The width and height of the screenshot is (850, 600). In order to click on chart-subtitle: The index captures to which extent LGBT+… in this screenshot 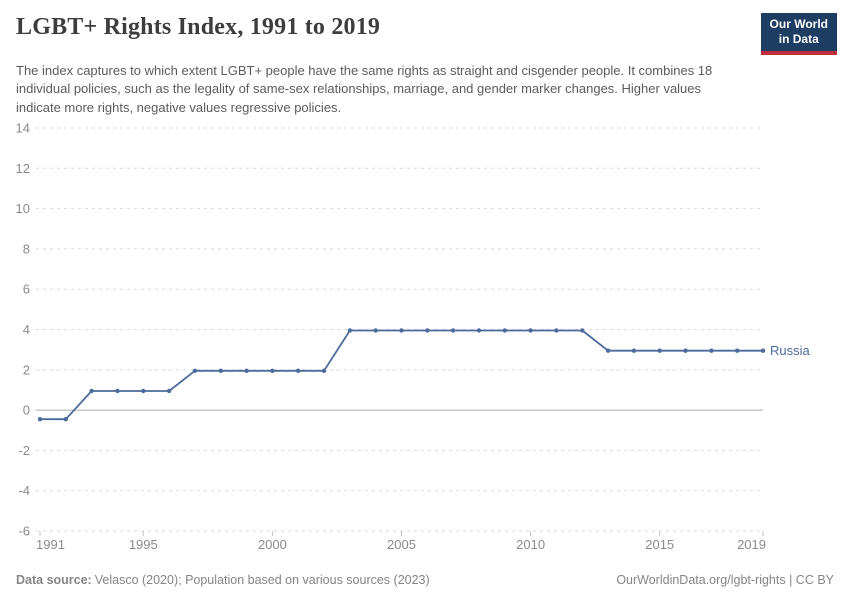, I will do `click(364, 89)`.